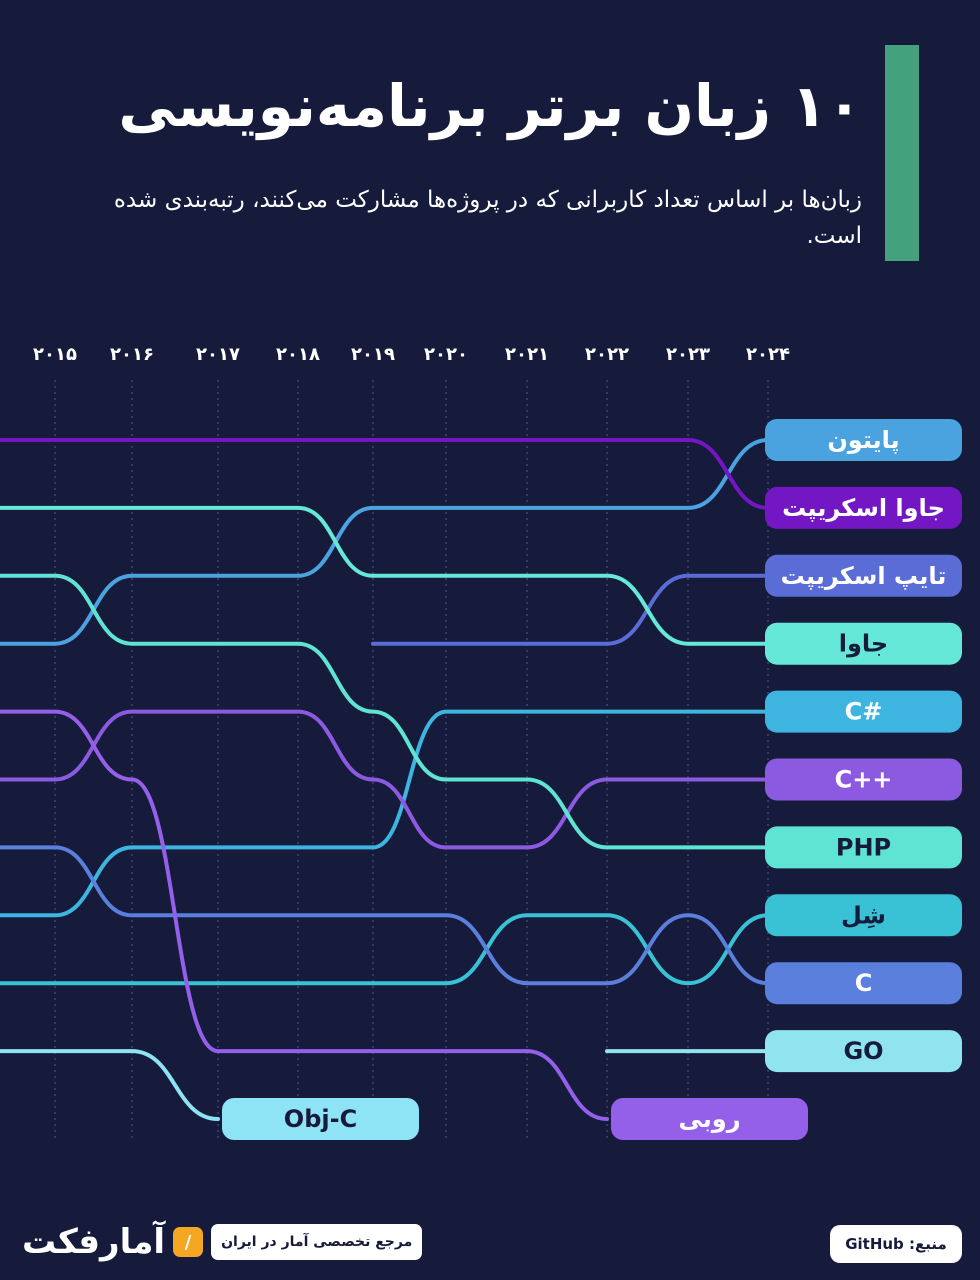 This screenshot has width=980, height=1280. Describe the element at coordinates (411, 354) in the screenshot. I see `year-labels: ۲۰۱۵ ۲۰۱۶ ۲۰۱۷ ۲۰۱۸ ۲۰۱۹ ۲۰۲۰ ۲۰۲۱ ۲۰۲۲ ۲۰۲۳ ۲۰۲۴` at that location.